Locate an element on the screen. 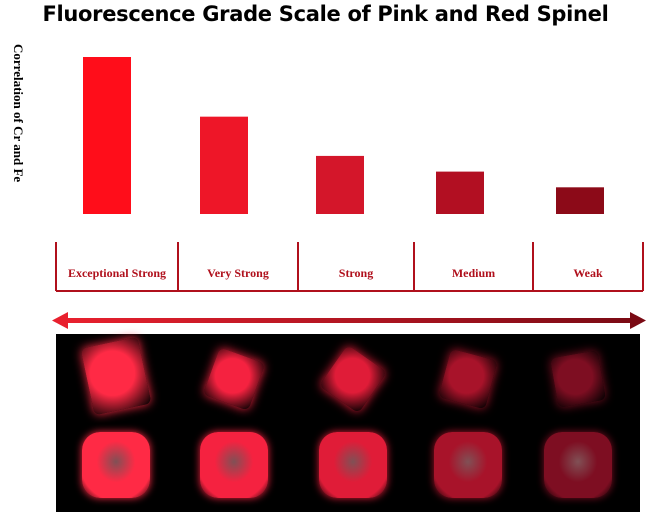 This screenshot has height=522, width=651. bar-exceptional-strong is located at coordinates (107, 135).